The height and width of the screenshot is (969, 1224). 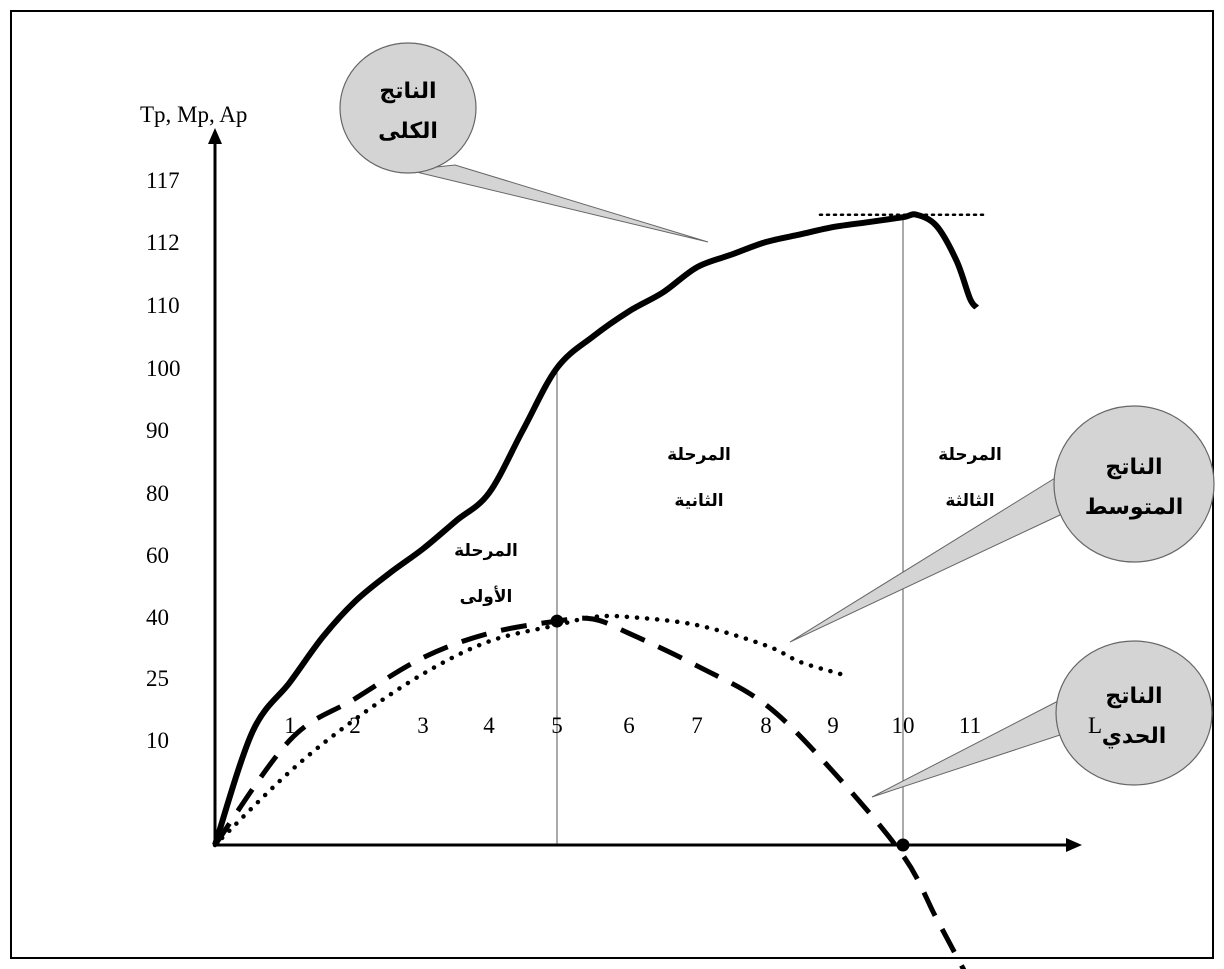 What do you see at coordinates (290, 725) in the screenshot?
I see `x-tick-label: 1` at bounding box center [290, 725].